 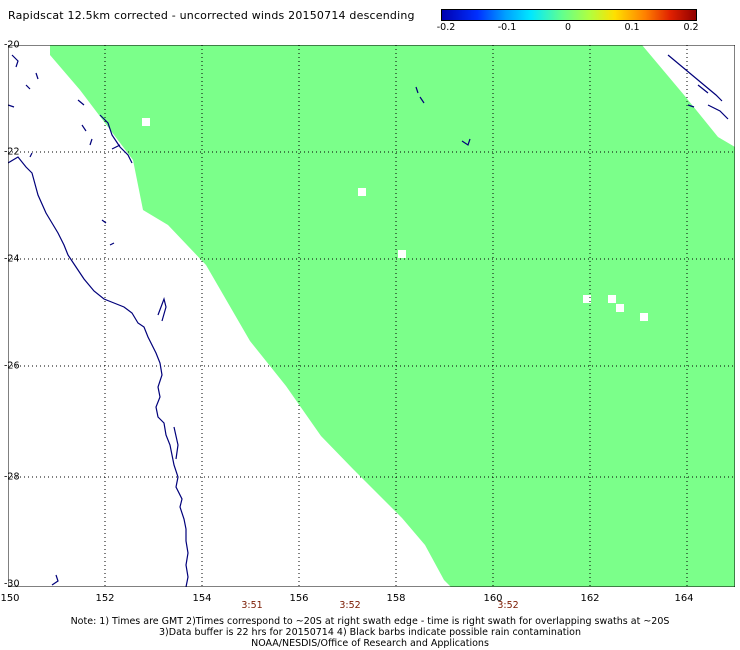 I want to click on lon-label: 156, so click(x=299, y=598).